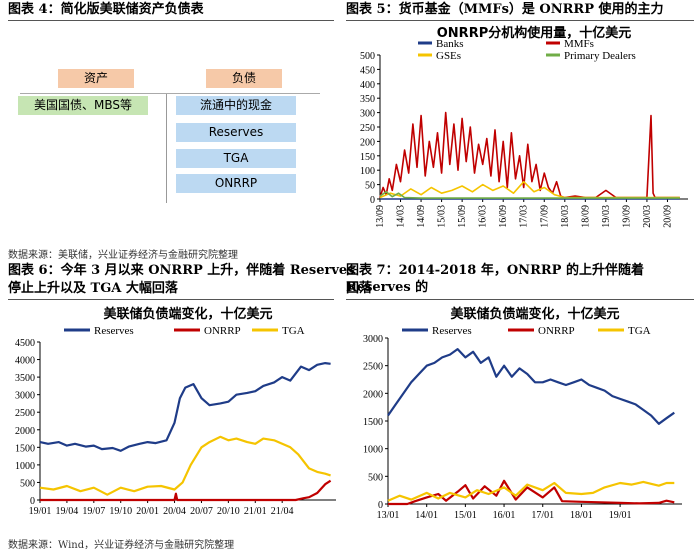  I want to click on fig6-x-tick-label: 19/01, so click(40, 511).